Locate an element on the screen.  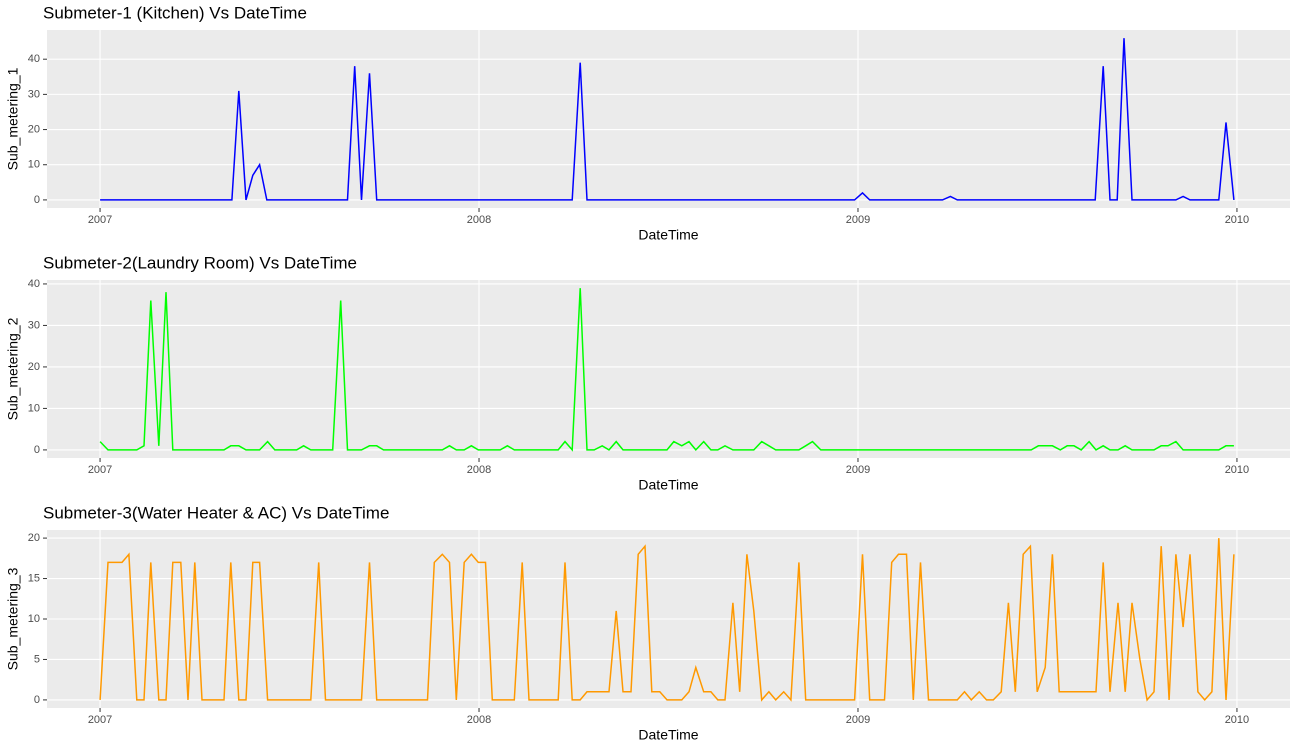
y-axis-title: Sub_metering_2 is located at coordinates (13, 368).